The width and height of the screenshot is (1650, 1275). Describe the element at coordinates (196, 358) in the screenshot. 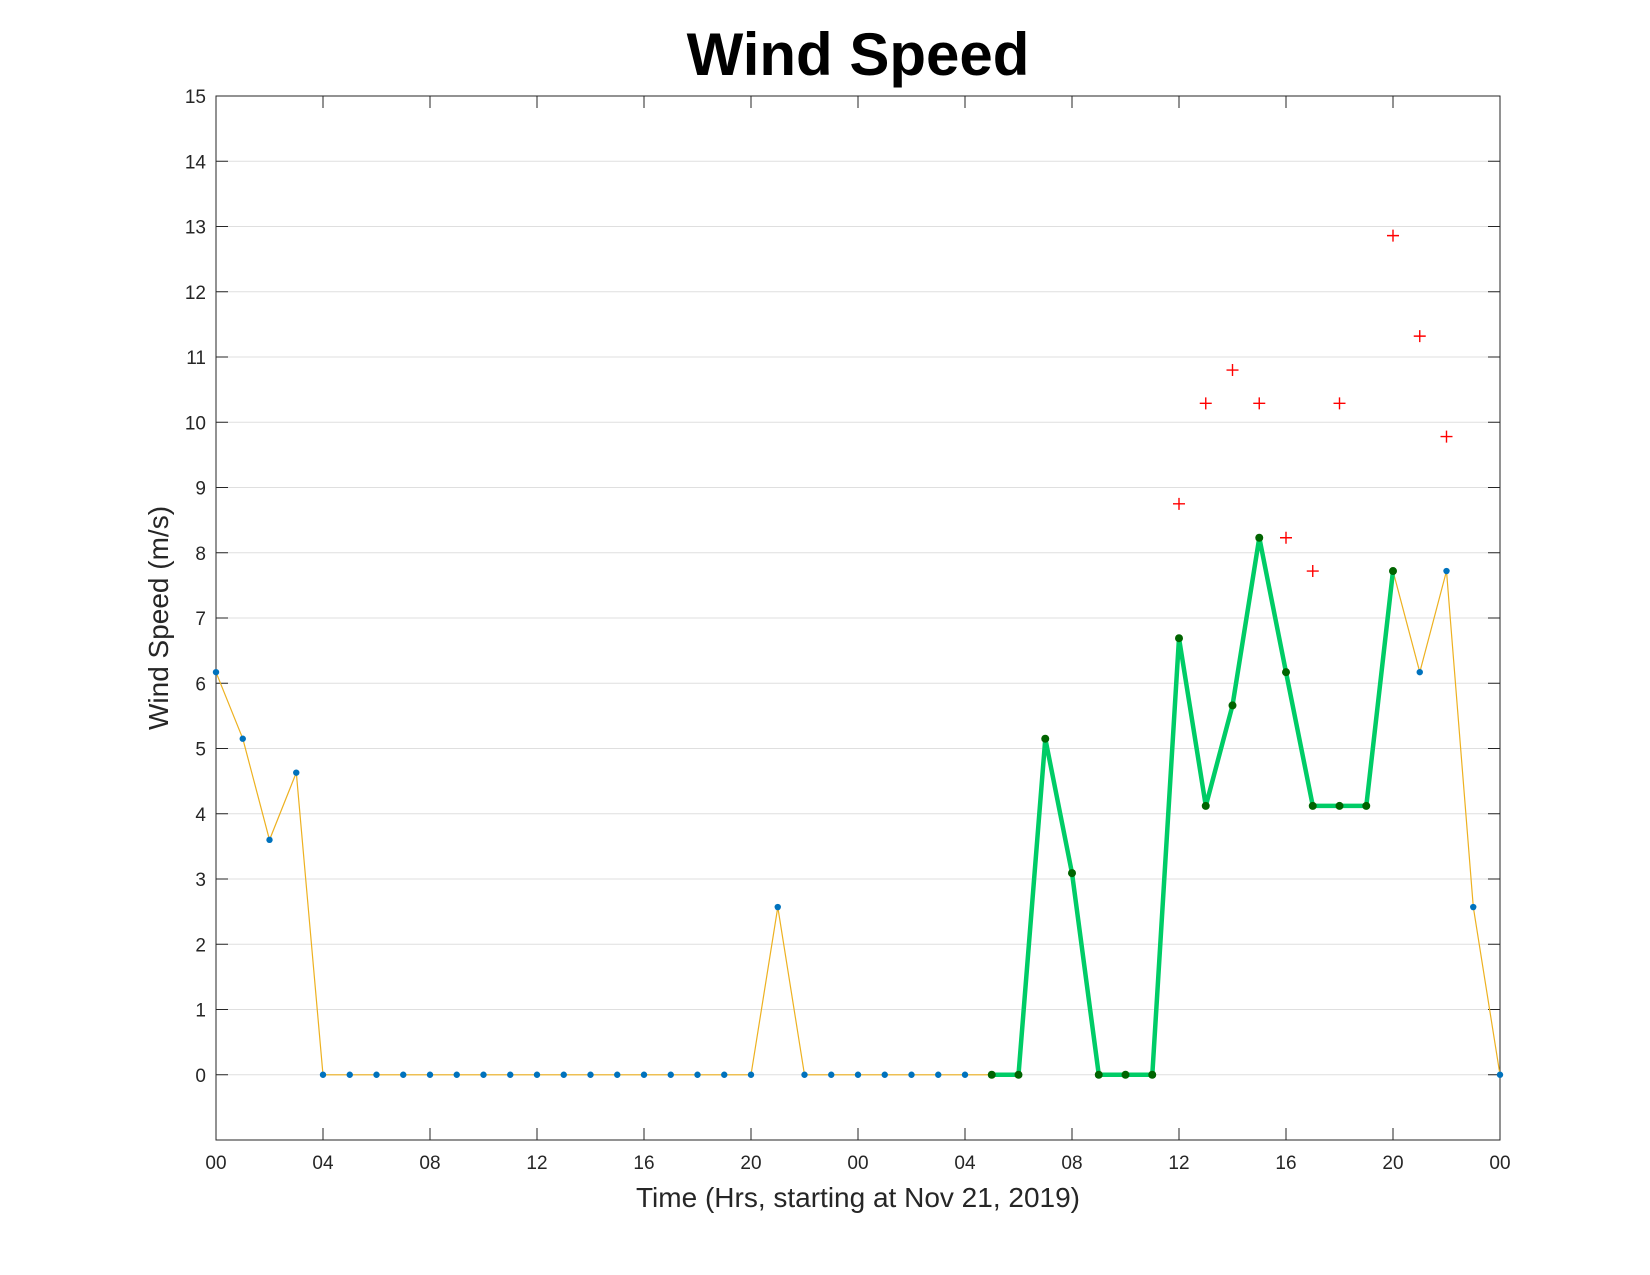

I see `y-tick-label: 11` at that location.